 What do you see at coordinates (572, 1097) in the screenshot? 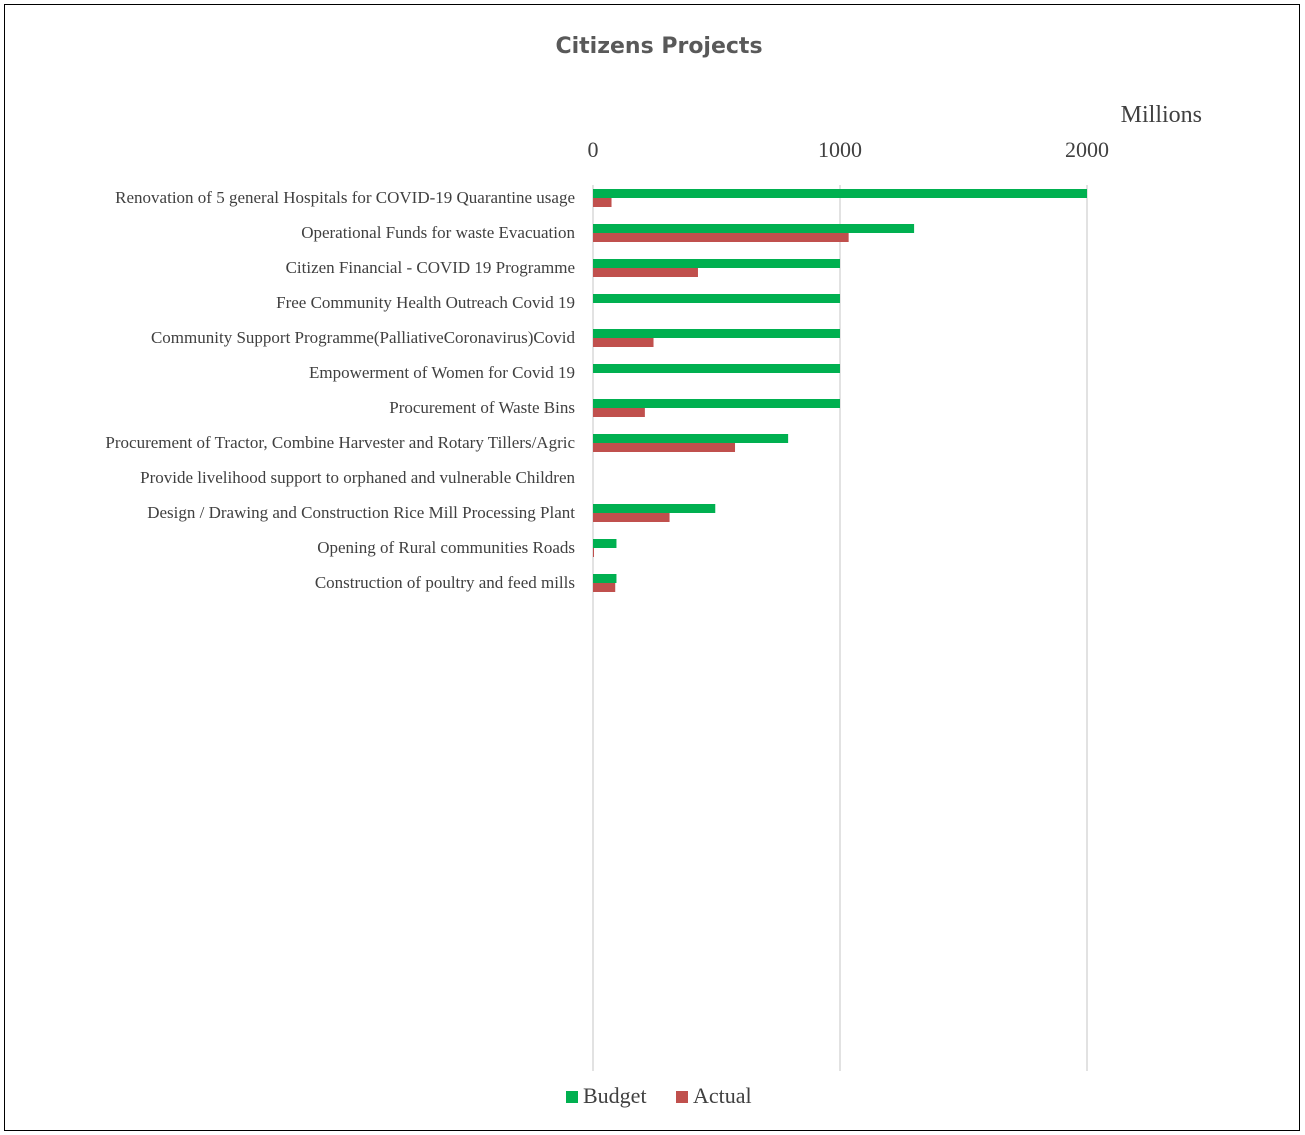
I see `legend-swatch-budget` at bounding box center [572, 1097].